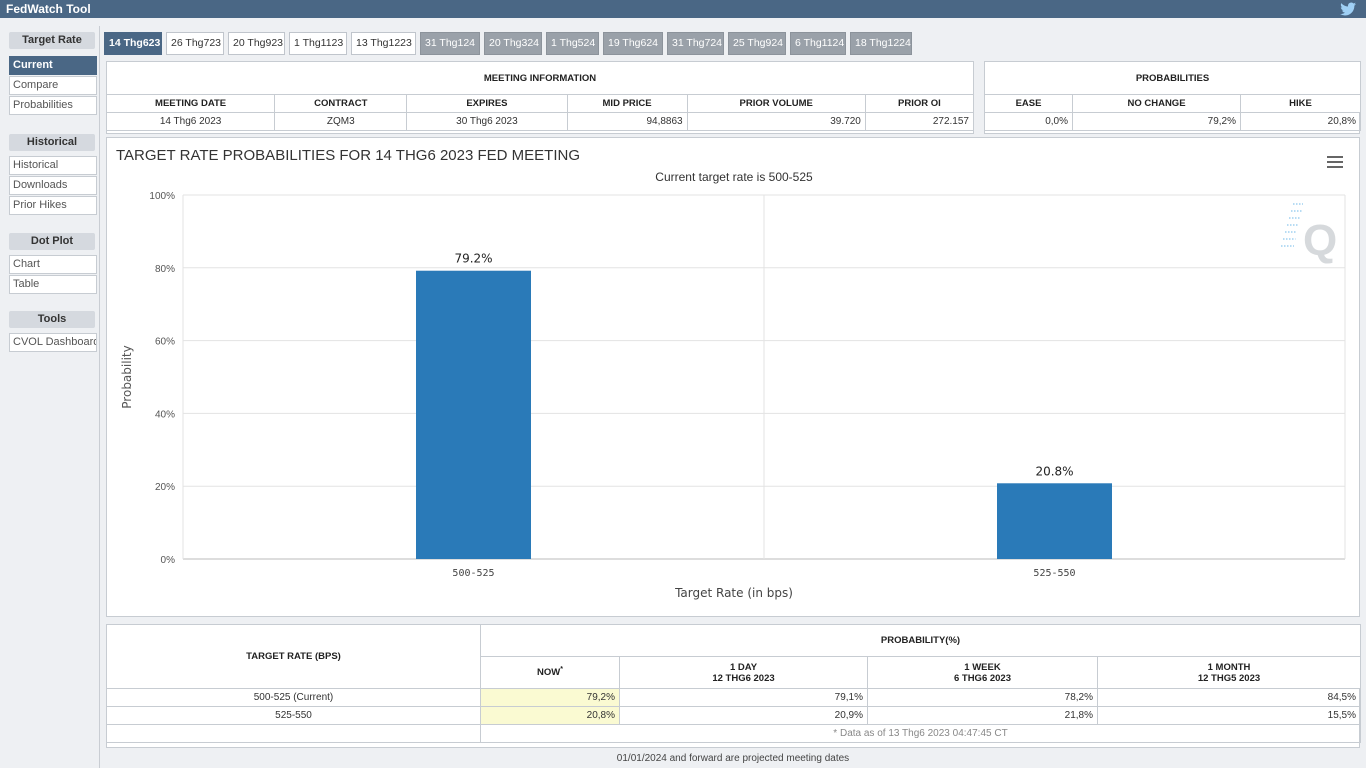 This screenshot has width=1366, height=768. What do you see at coordinates (341, 103) in the screenshot?
I see `meeting-col-header: CONTRACT` at bounding box center [341, 103].